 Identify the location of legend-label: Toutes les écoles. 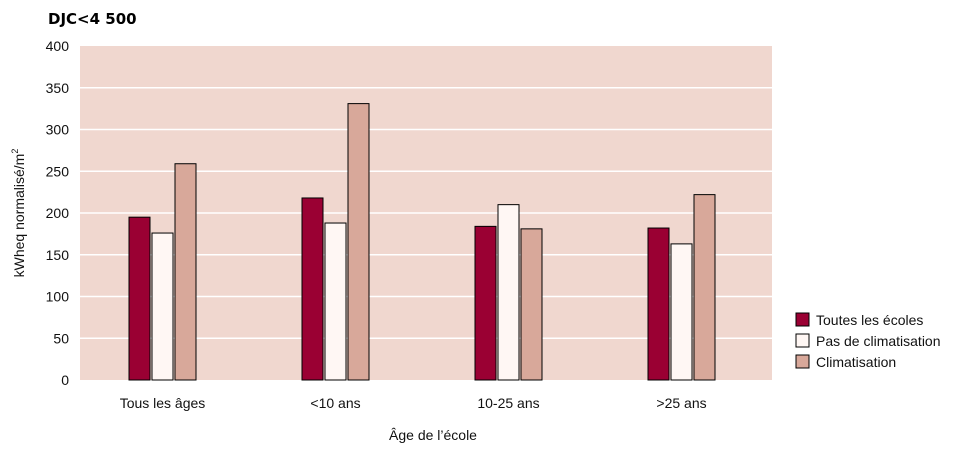
(869, 320).